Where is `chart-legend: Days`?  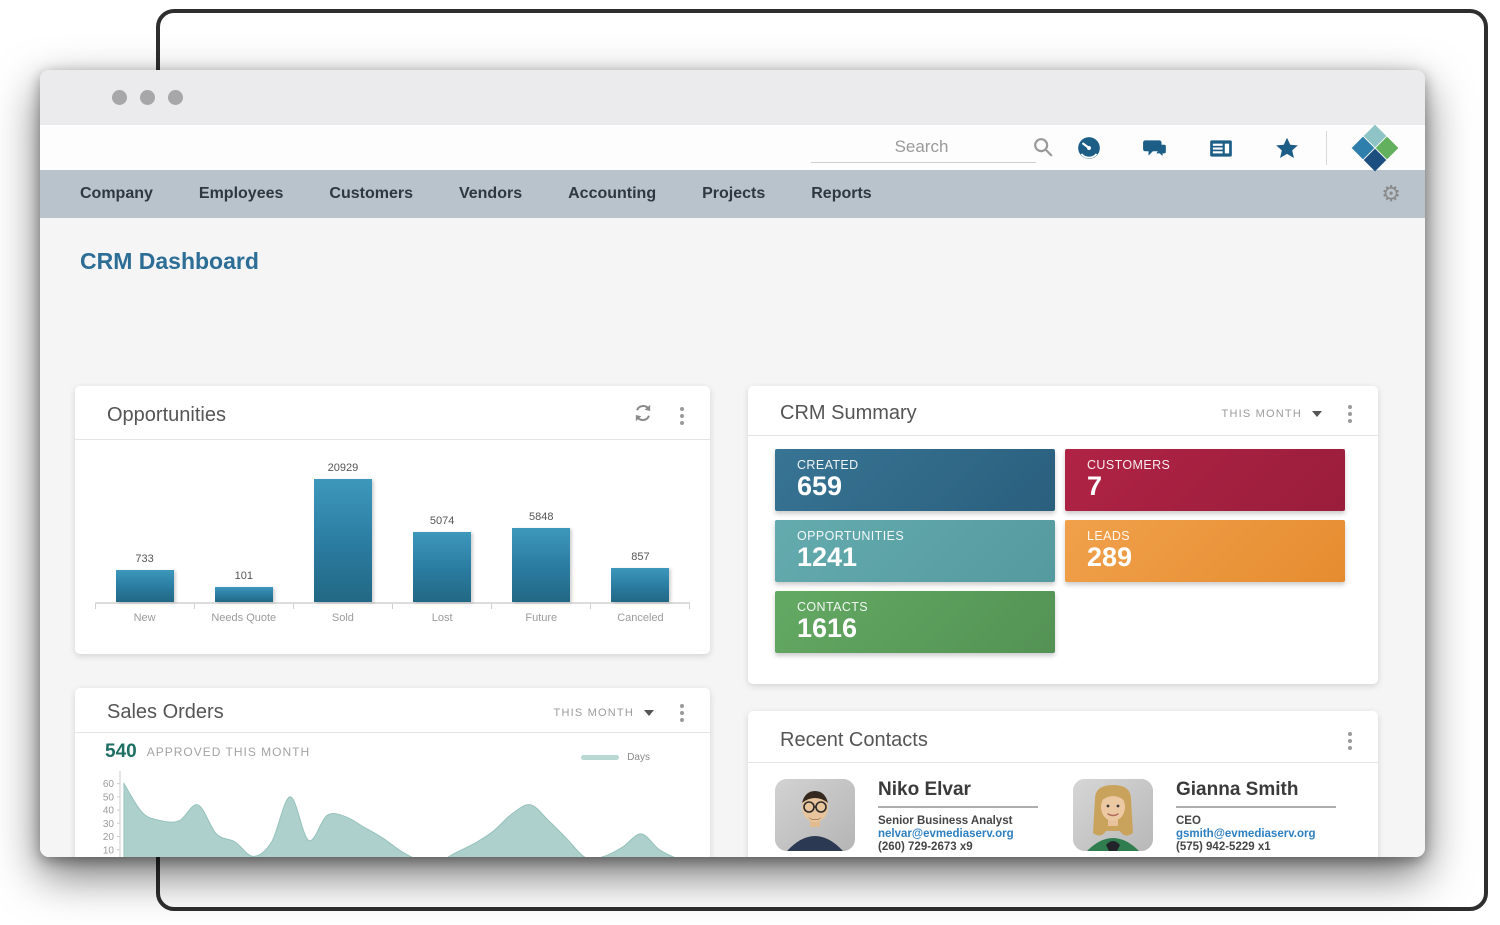
chart-legend: Days is located at coordinates (615, 757).